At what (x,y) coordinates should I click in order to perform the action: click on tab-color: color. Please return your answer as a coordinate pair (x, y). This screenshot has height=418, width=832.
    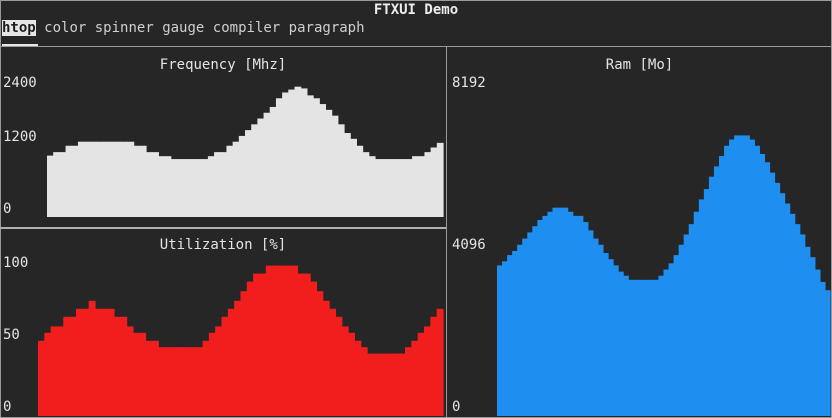
    Looking at the image, I should click on (65, 28).